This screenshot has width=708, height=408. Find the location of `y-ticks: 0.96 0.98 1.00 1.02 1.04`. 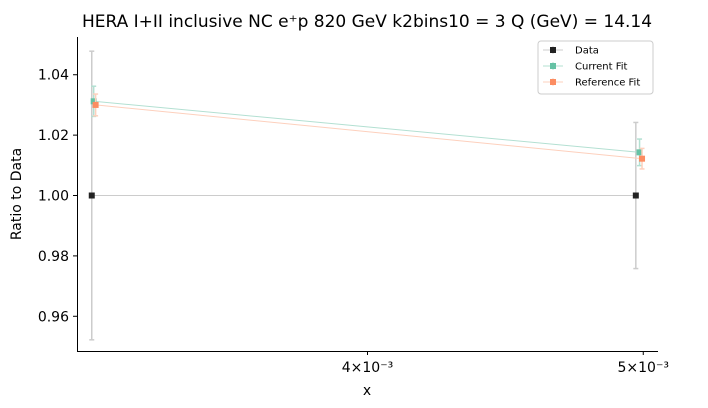

y-ticks: 0.96 0.98 1.00 1.02 1.04 is located at coordinates (57, 196).